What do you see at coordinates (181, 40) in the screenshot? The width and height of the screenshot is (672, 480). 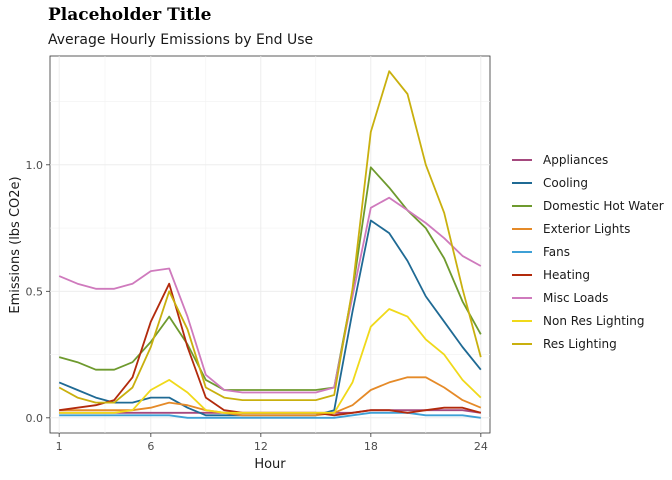 I see `chart-subtitle: Average Hourly Emissions by End Use` at bounding box center [181, 40].